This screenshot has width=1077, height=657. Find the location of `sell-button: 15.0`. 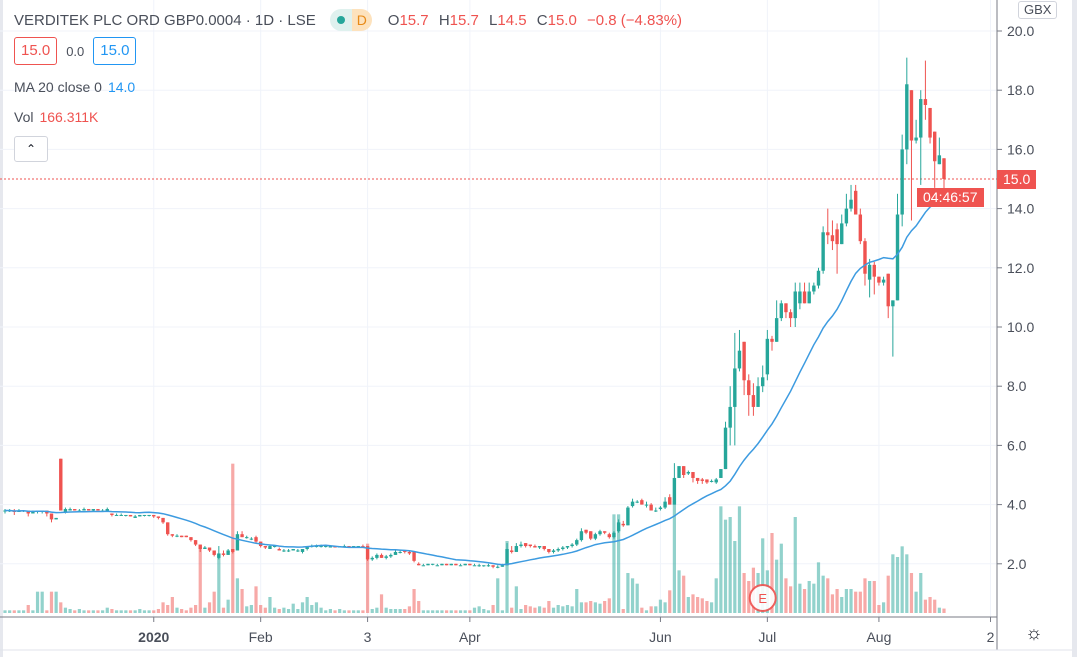

sell-button: 15.0 is located at coordinates (36, 51).